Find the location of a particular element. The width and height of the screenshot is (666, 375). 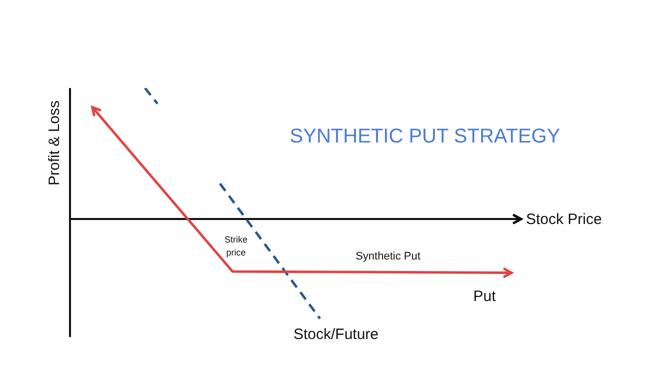

series-label: Synthetic Put is located at coordinates (388, 256).